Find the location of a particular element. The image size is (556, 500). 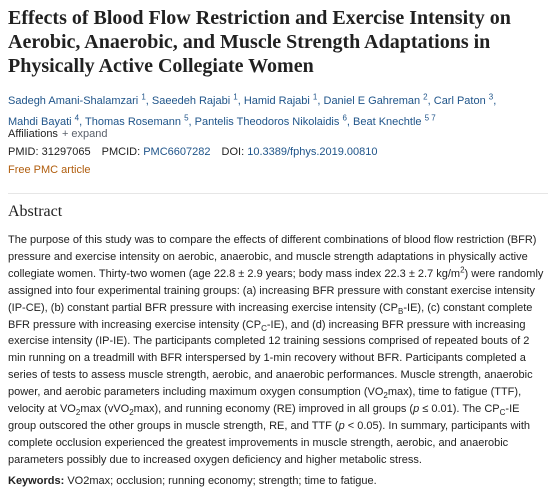

abstract-superscript: 2 is located at coordinates (462, 270).